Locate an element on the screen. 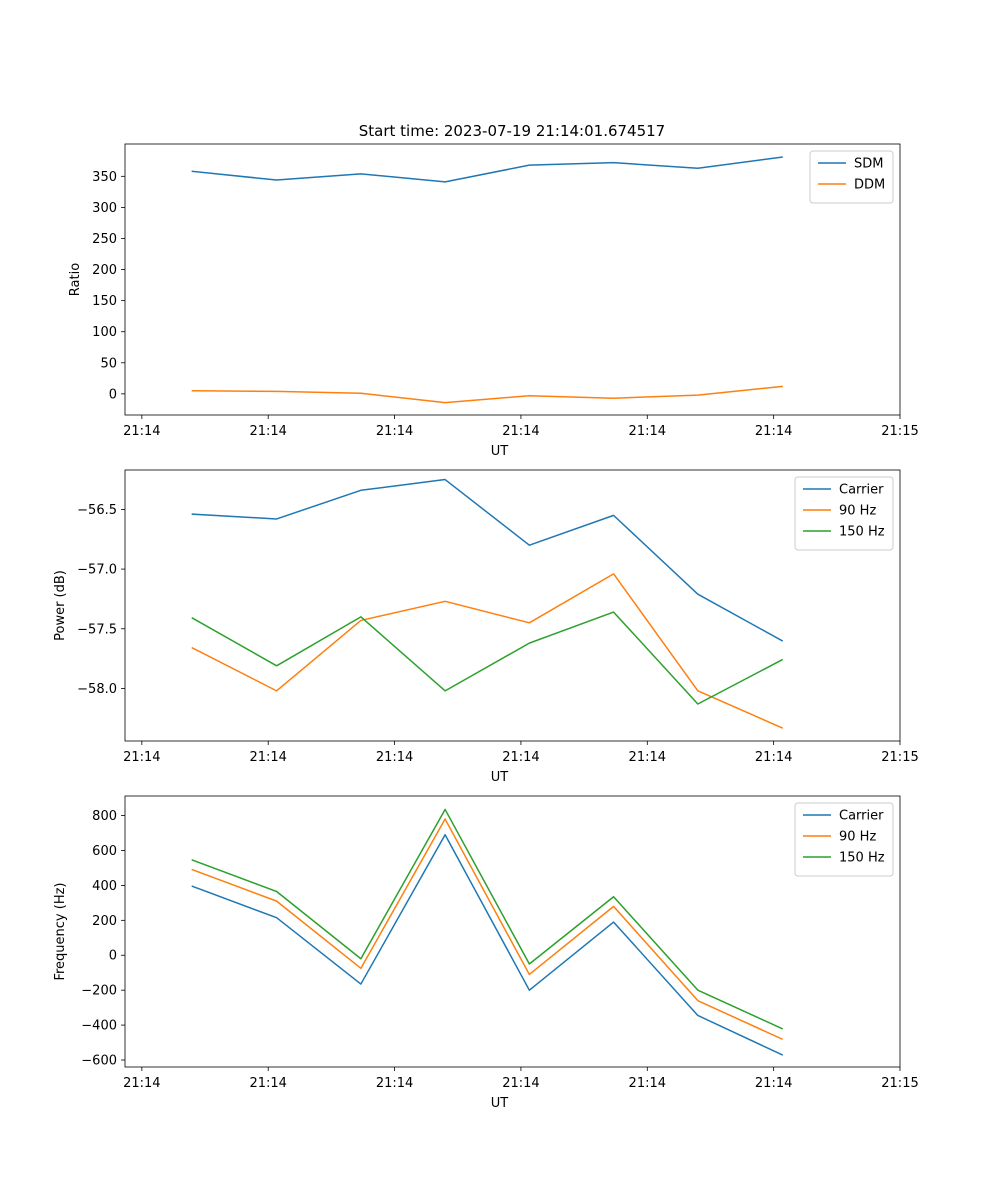  y-tick-label: −58.0 is located at coordinates (97, 689).